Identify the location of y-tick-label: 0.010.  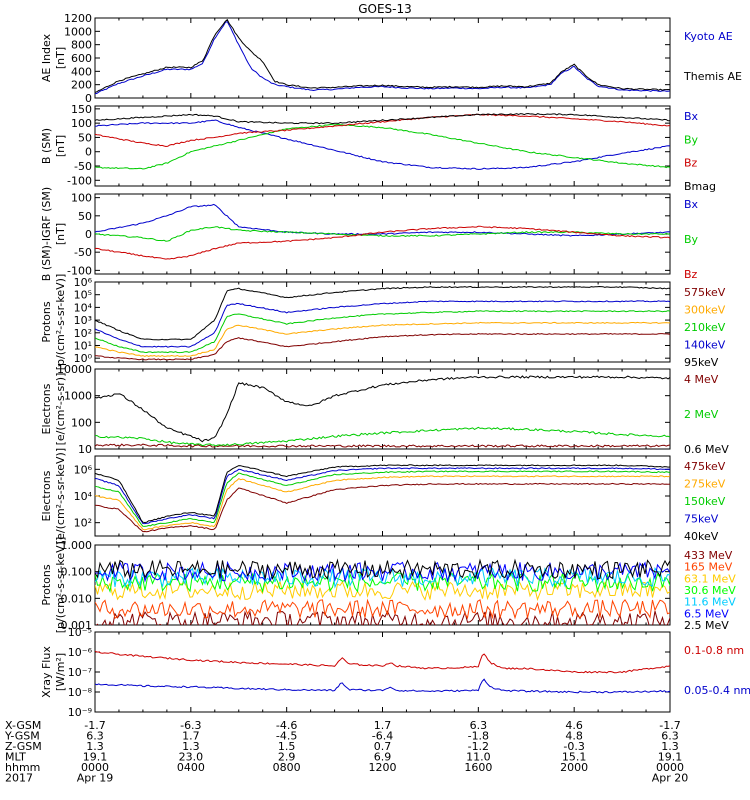
(77, 598).